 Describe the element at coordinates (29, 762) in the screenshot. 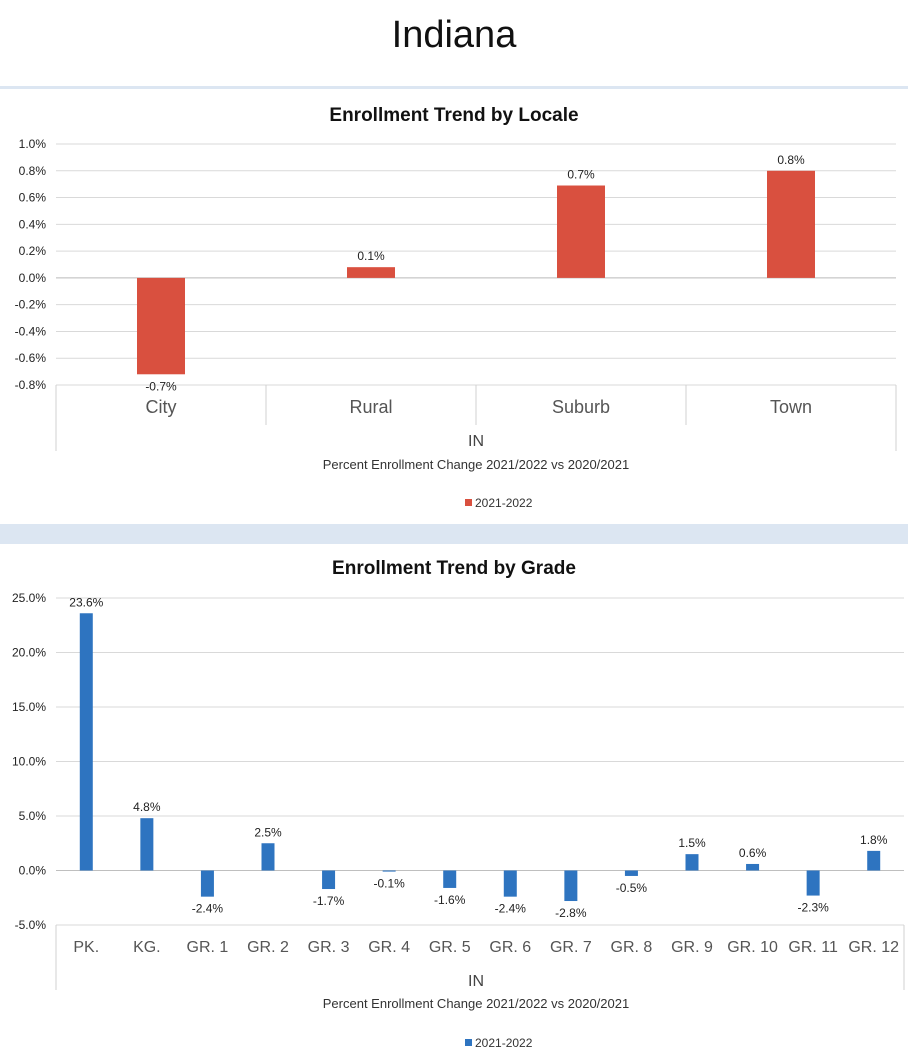

I see `y-tick-label: 10.0%` at that location.